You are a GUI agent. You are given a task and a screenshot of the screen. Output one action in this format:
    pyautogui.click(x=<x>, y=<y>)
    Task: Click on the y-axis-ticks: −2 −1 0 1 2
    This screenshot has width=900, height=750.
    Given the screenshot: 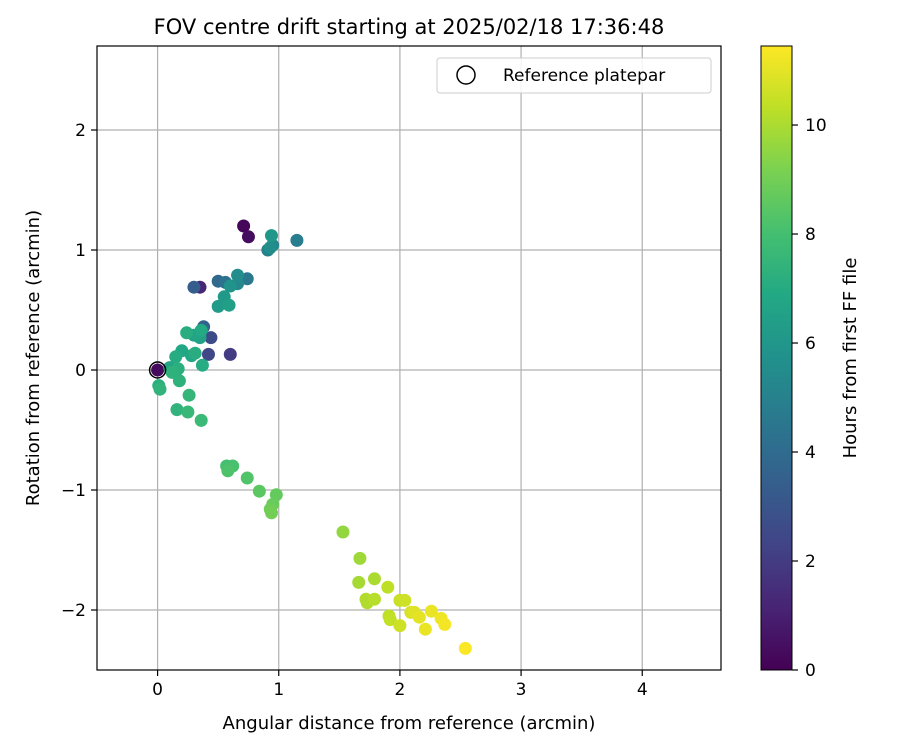 What is the action you would take?
    pyautogui.click(x=79, y=371)
    